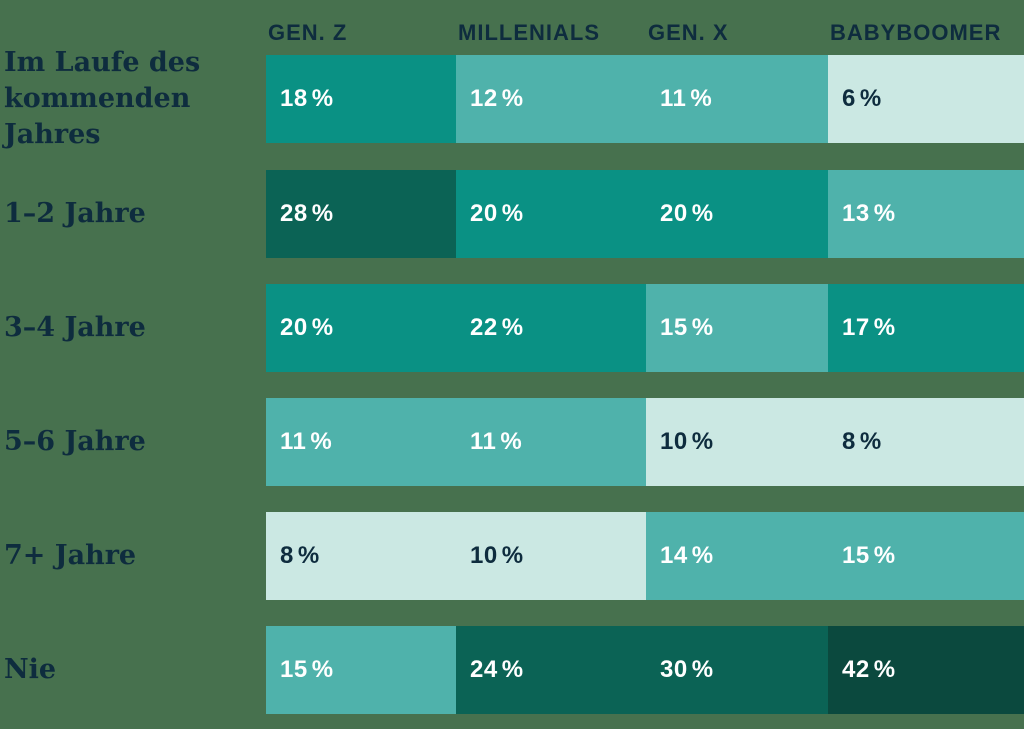 The image size is (1024, 729). I want to click on cell-value: 18, so click(294, 98).